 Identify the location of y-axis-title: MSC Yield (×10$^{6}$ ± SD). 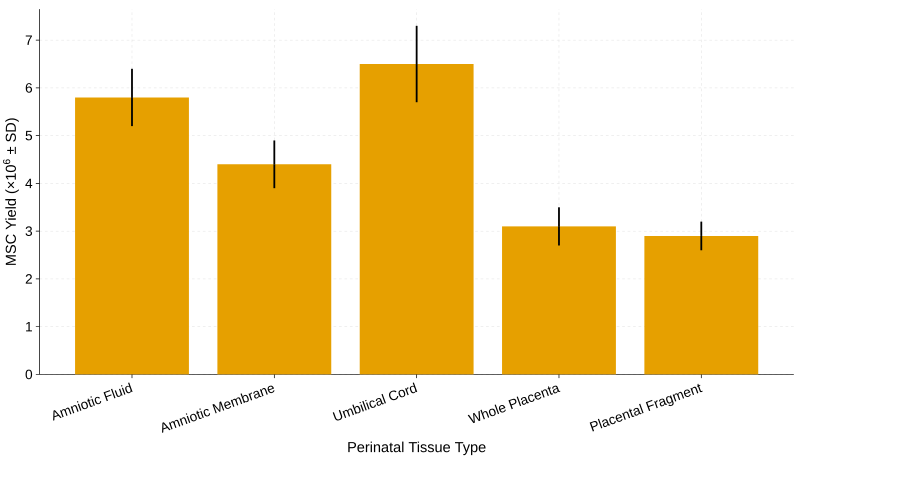
(11, 192).